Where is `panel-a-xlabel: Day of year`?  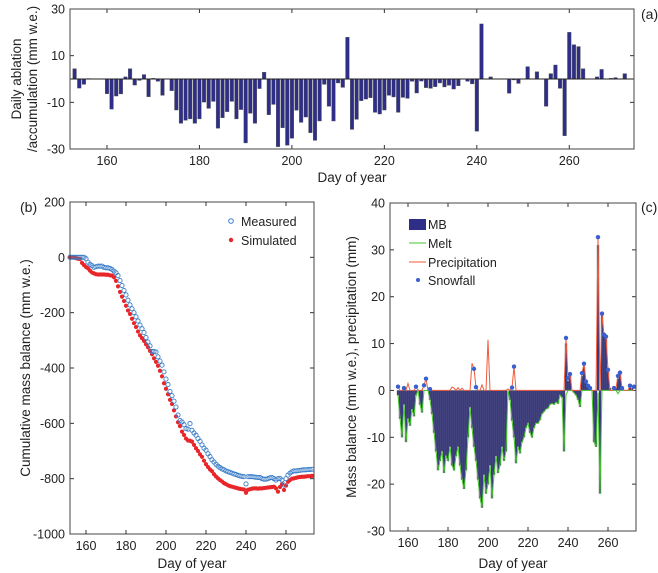 panel-a-xlabel: Day of year is located at coordinates (352, 177).